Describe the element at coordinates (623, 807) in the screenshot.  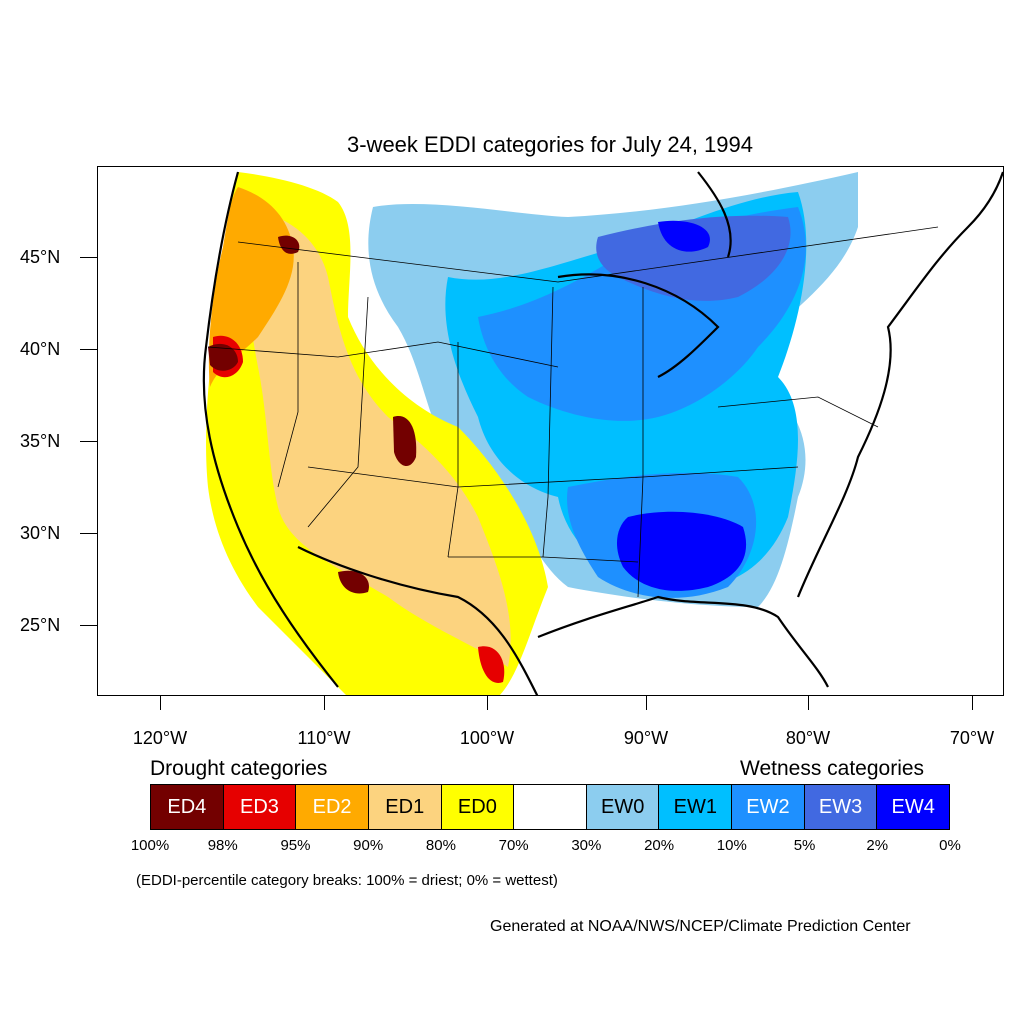
I see `legend-cell-ew0: EW0` at that location.